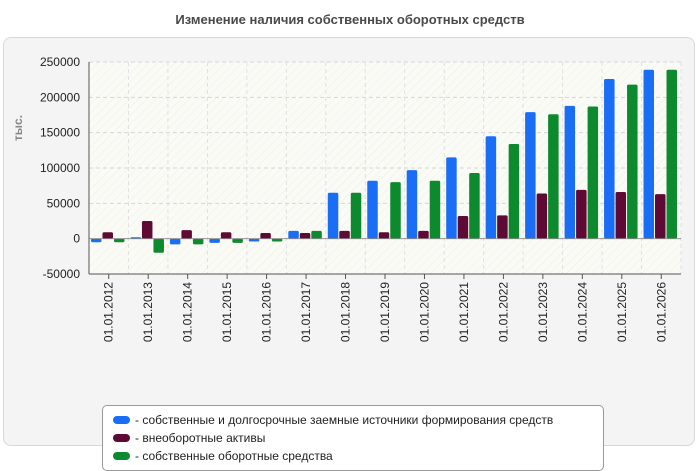  I want to click on y-tick-label: 0, so click(76, 239).